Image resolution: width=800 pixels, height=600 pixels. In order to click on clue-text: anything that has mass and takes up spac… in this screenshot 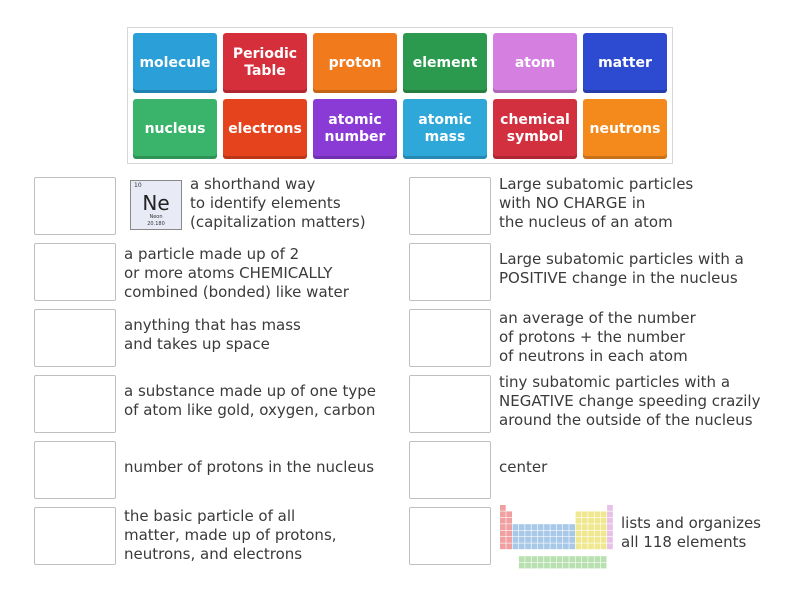, I will do `click(212, 334)`.